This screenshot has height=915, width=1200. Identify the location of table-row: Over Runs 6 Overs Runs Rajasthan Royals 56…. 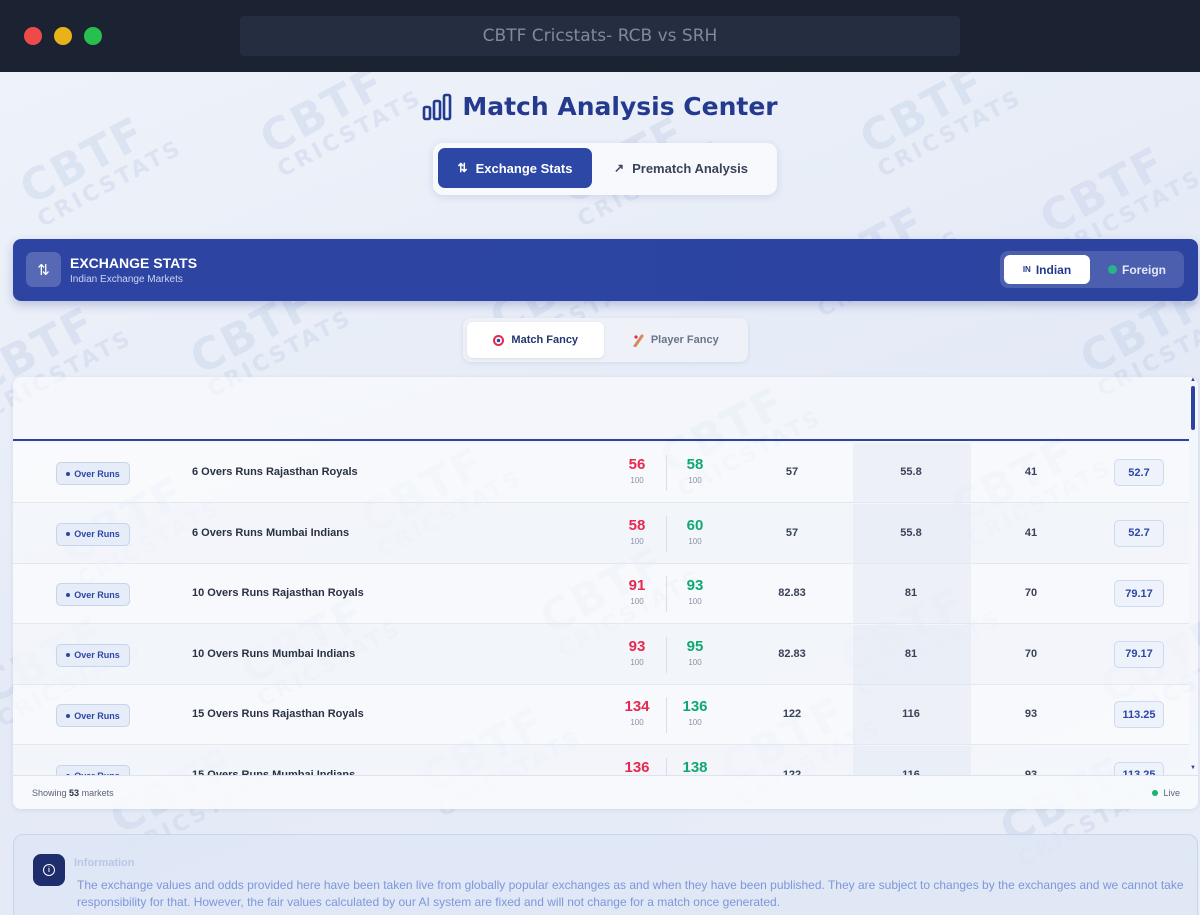
(601, 473).